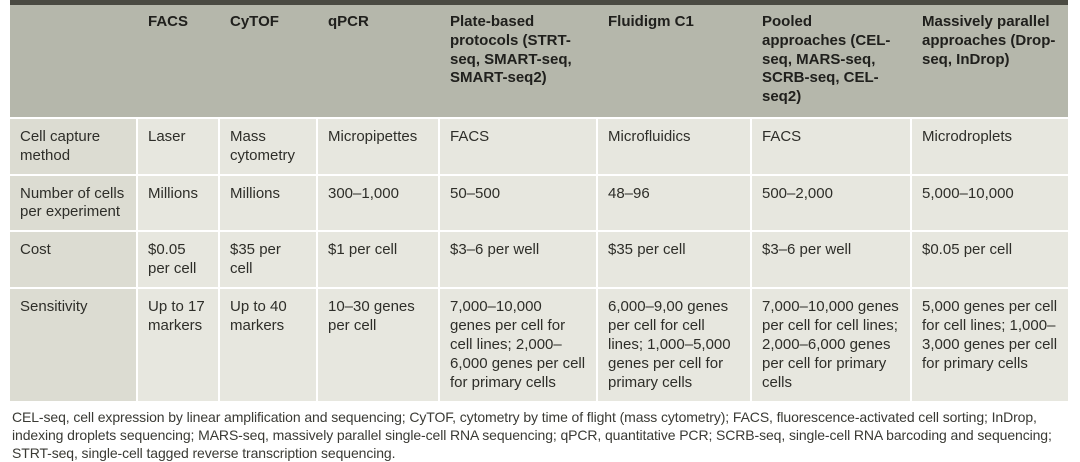 The image size is (1080, 462). What do you see at coordinates (378, 260) in the screenshot?
I see `table-cell: $1 per cell` at bounding box center [378, 260].